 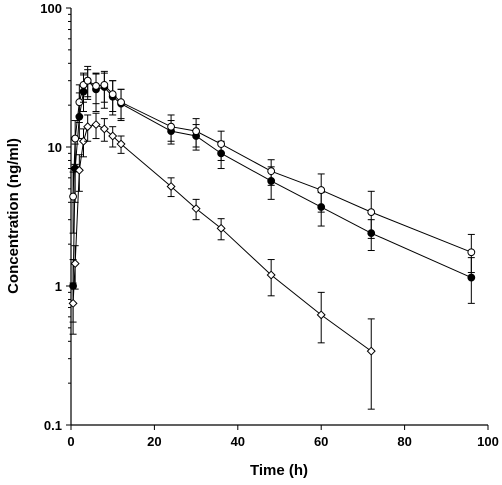 I want to click on x-tick-label: 100, so click(x=488, y=441).